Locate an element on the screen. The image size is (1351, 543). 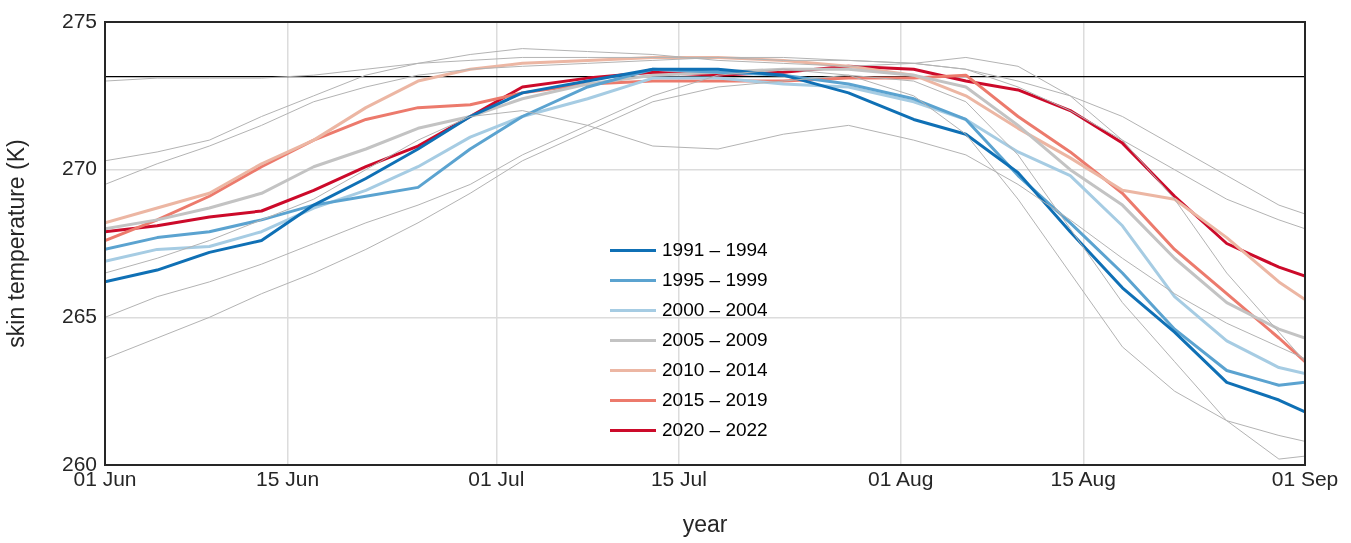
y-tick-label: 270 is located at coordinates (79, 168).